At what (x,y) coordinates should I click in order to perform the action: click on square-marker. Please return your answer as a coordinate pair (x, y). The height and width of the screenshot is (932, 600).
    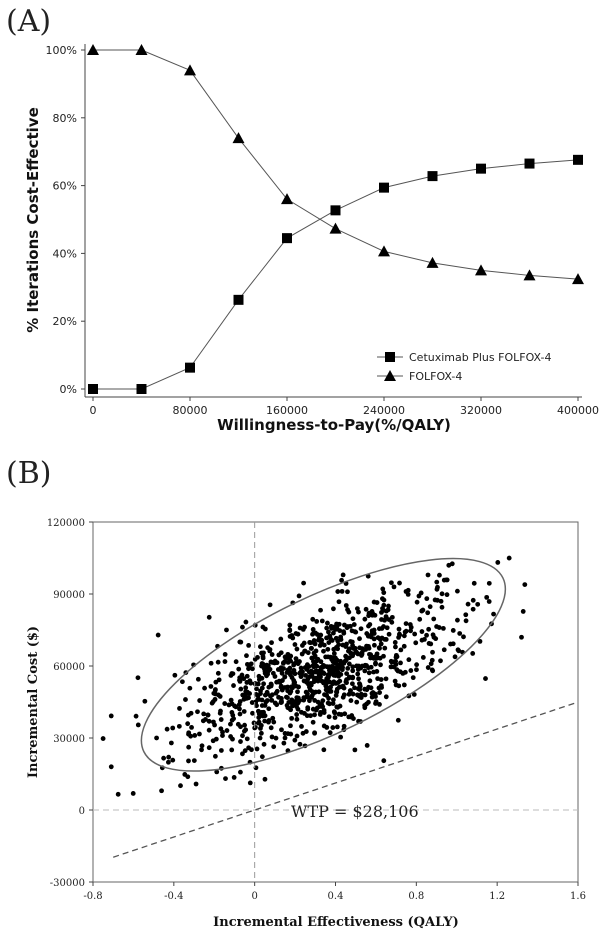
    Looking at the image, I should click on (190, 367).